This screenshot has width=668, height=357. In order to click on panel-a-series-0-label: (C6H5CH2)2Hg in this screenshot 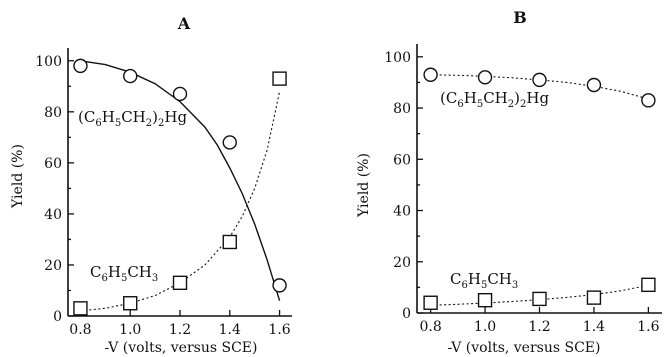, I will do `click(132, 118)`.